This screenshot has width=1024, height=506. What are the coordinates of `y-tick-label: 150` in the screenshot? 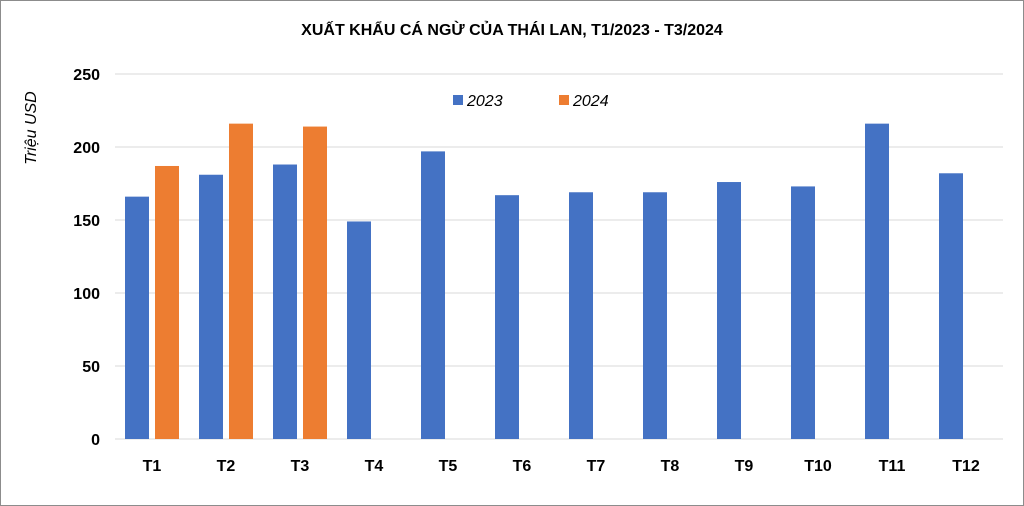 It's located at (86, 221).